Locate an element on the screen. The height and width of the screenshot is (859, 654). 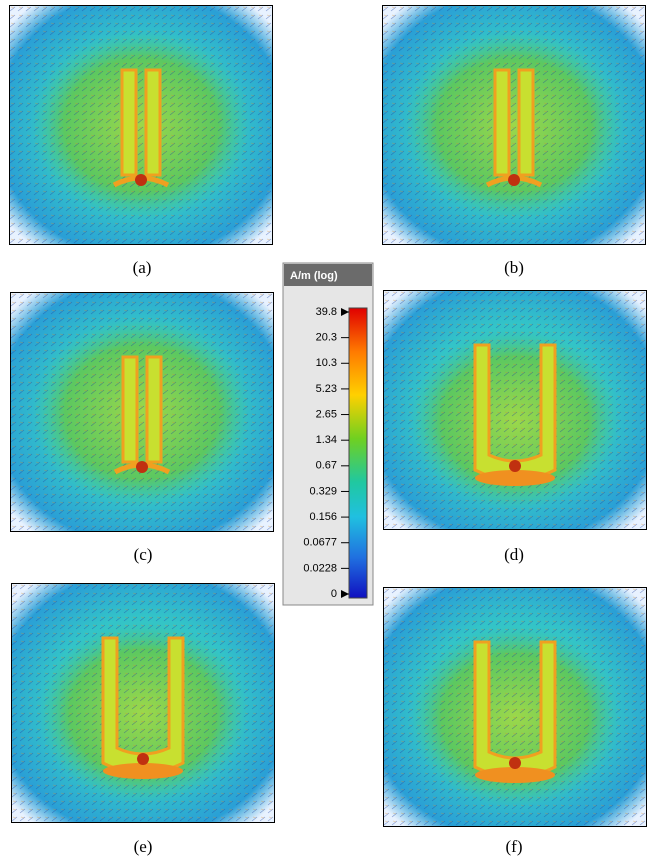
panel-f is located at coordinates (515, 707).